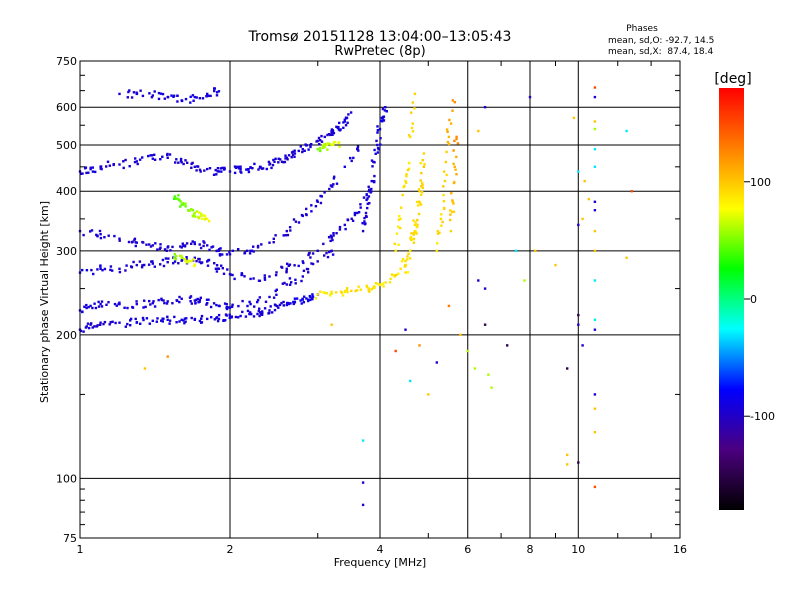 The width and height of the screenshot is (800, 600). I want to click on x-tick-label: 4, so click(380, 549).